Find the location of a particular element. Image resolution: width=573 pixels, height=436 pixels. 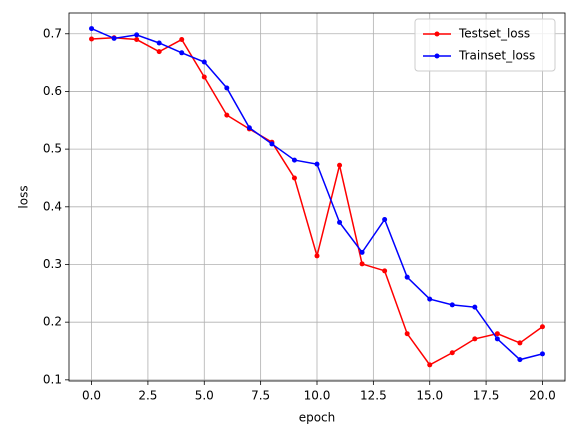

legend: Testset_loss Trainset_loss is located at coordinates (485, 45).